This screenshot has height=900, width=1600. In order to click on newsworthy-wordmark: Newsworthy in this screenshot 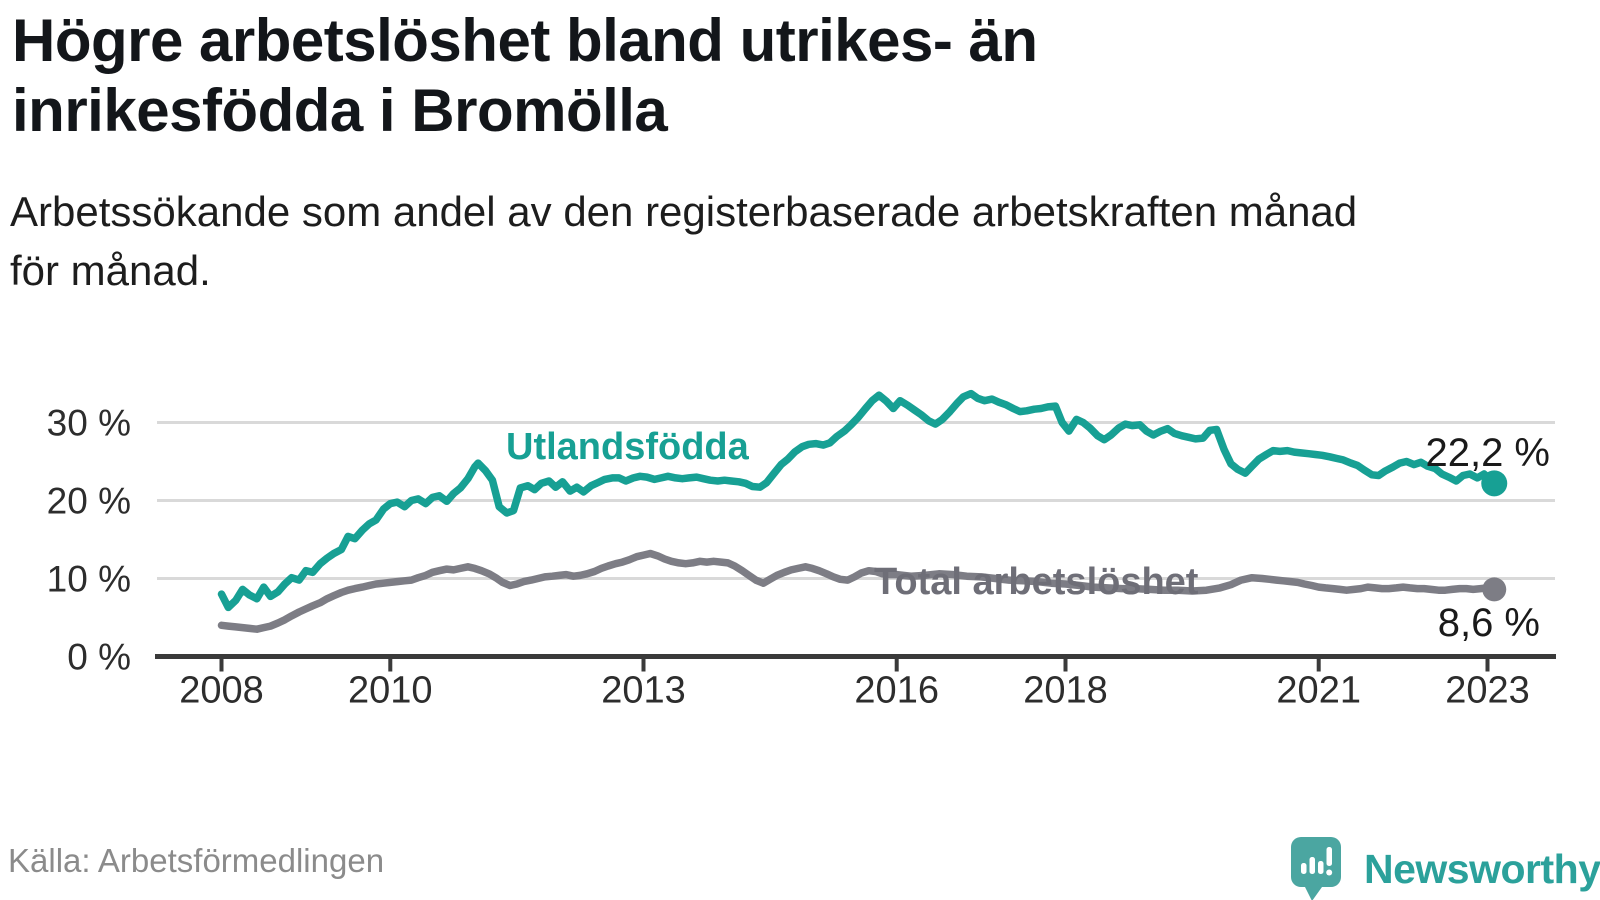, I will do `click(1482, 869)`.